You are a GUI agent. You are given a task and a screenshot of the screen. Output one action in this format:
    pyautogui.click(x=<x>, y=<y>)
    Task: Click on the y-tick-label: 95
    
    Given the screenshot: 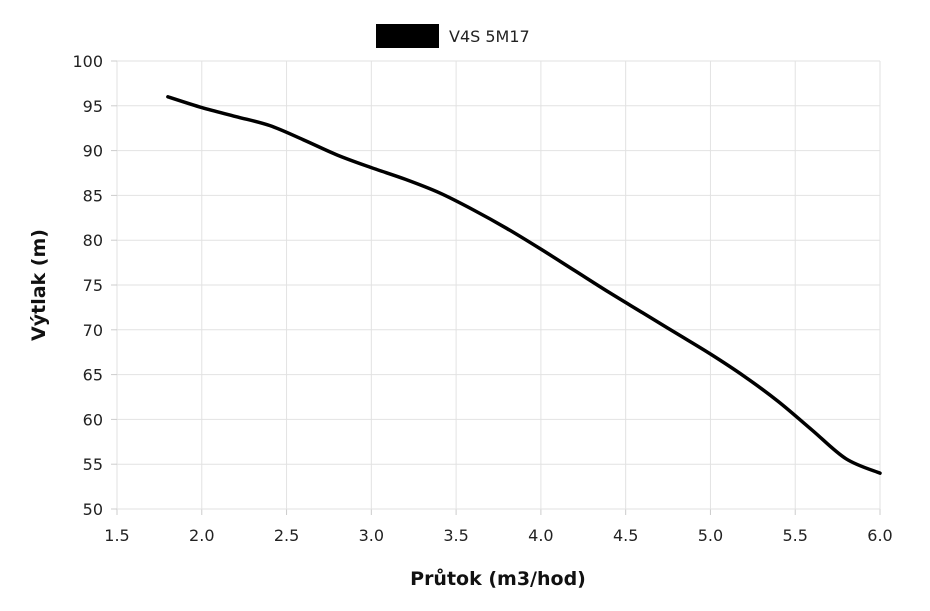 What is the action you would take?
    pyautogui.click(x=93, y=106)
    